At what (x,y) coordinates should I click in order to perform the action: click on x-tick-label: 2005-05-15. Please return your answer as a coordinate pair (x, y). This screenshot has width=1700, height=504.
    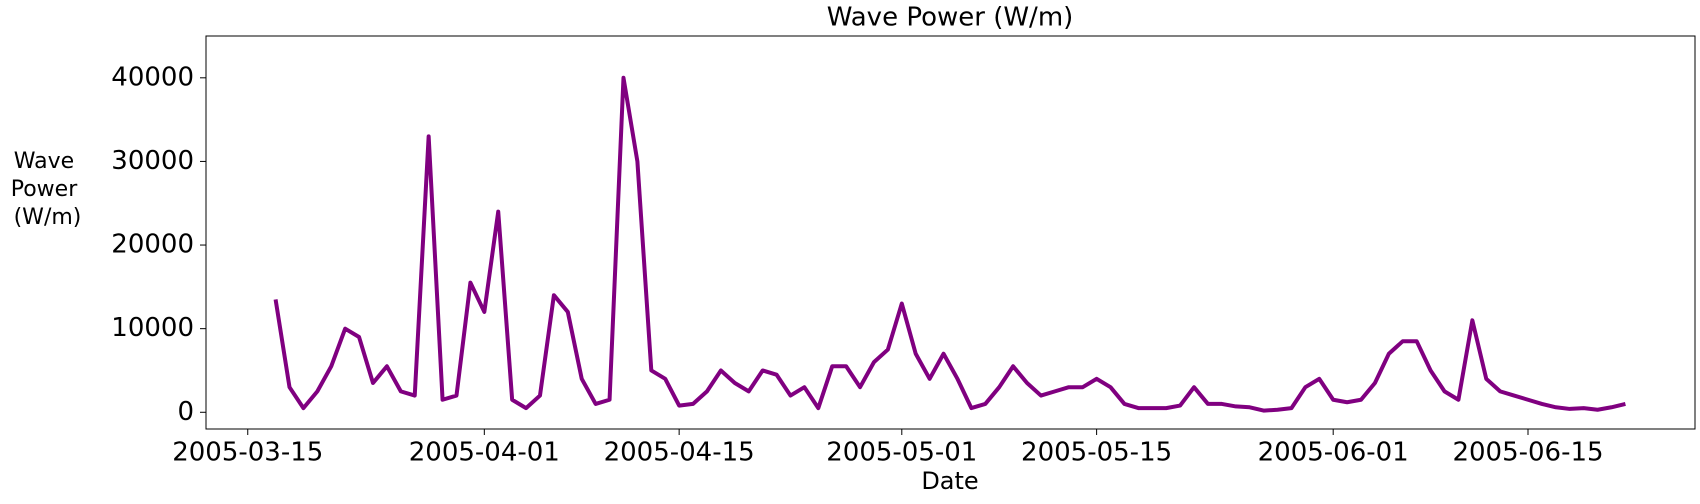
    Looking at the image, I should click on (1096, 453).